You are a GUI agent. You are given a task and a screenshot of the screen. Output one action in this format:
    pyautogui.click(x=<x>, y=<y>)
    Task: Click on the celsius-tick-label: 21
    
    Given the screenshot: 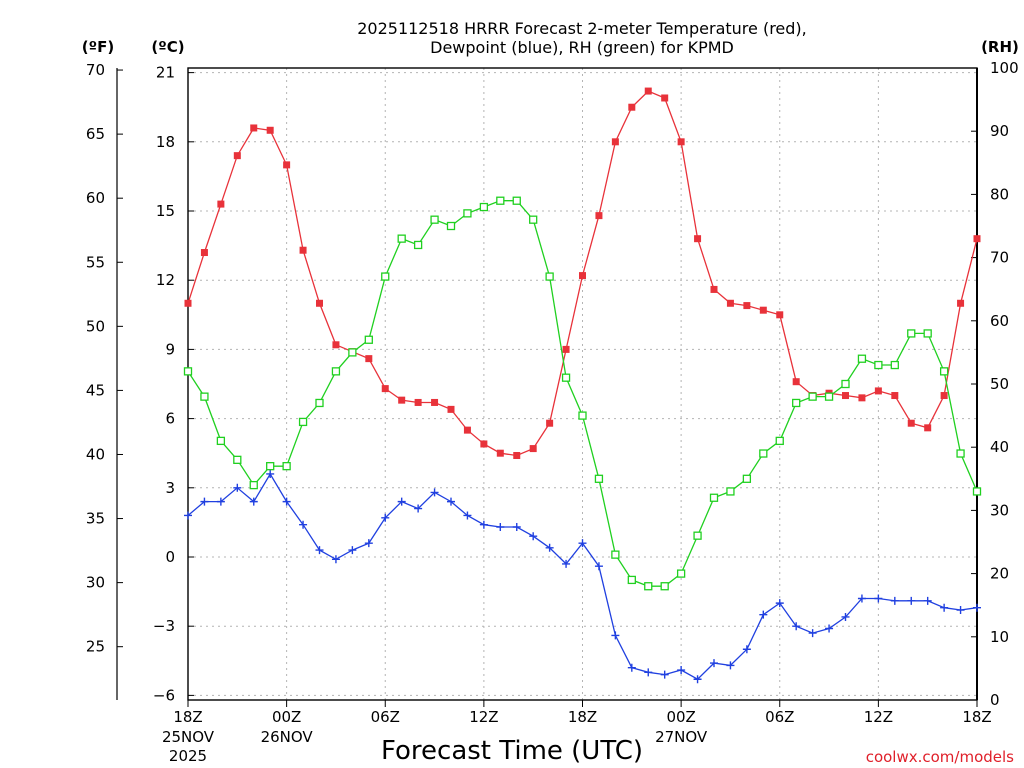 What is the action you would take?
    pyautogui.click(x=165, y=73)
    